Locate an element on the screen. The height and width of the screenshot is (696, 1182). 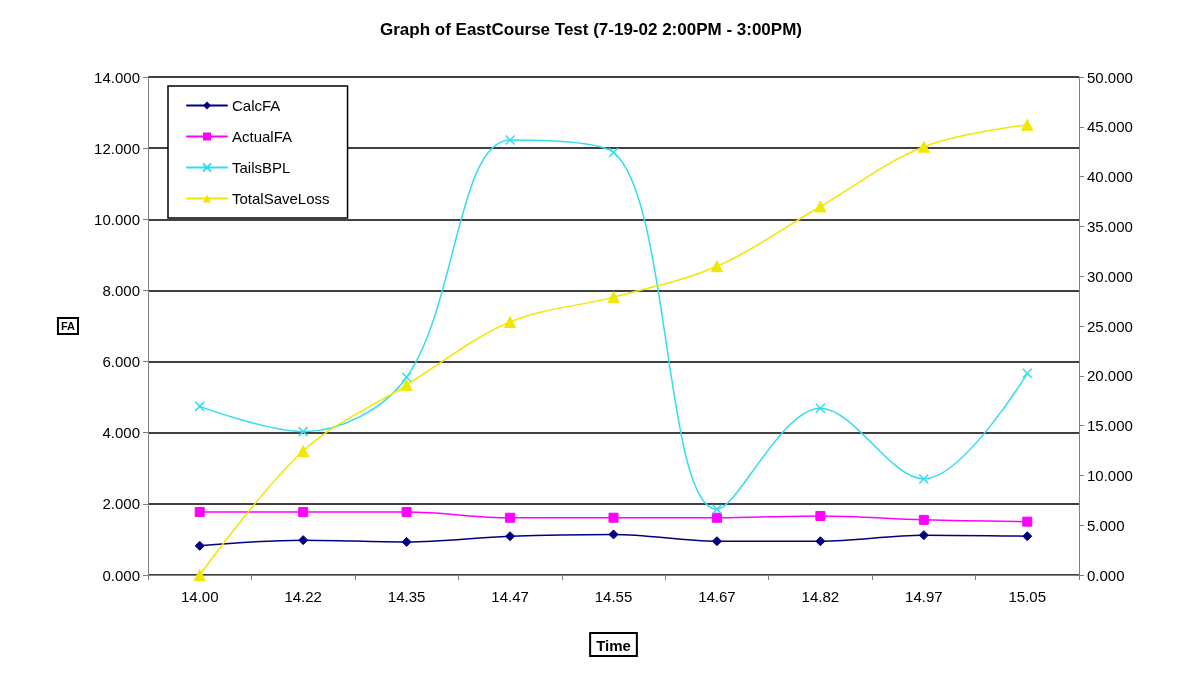
y2-tick-label: 35.000 is located at coordinates (1110, 226).